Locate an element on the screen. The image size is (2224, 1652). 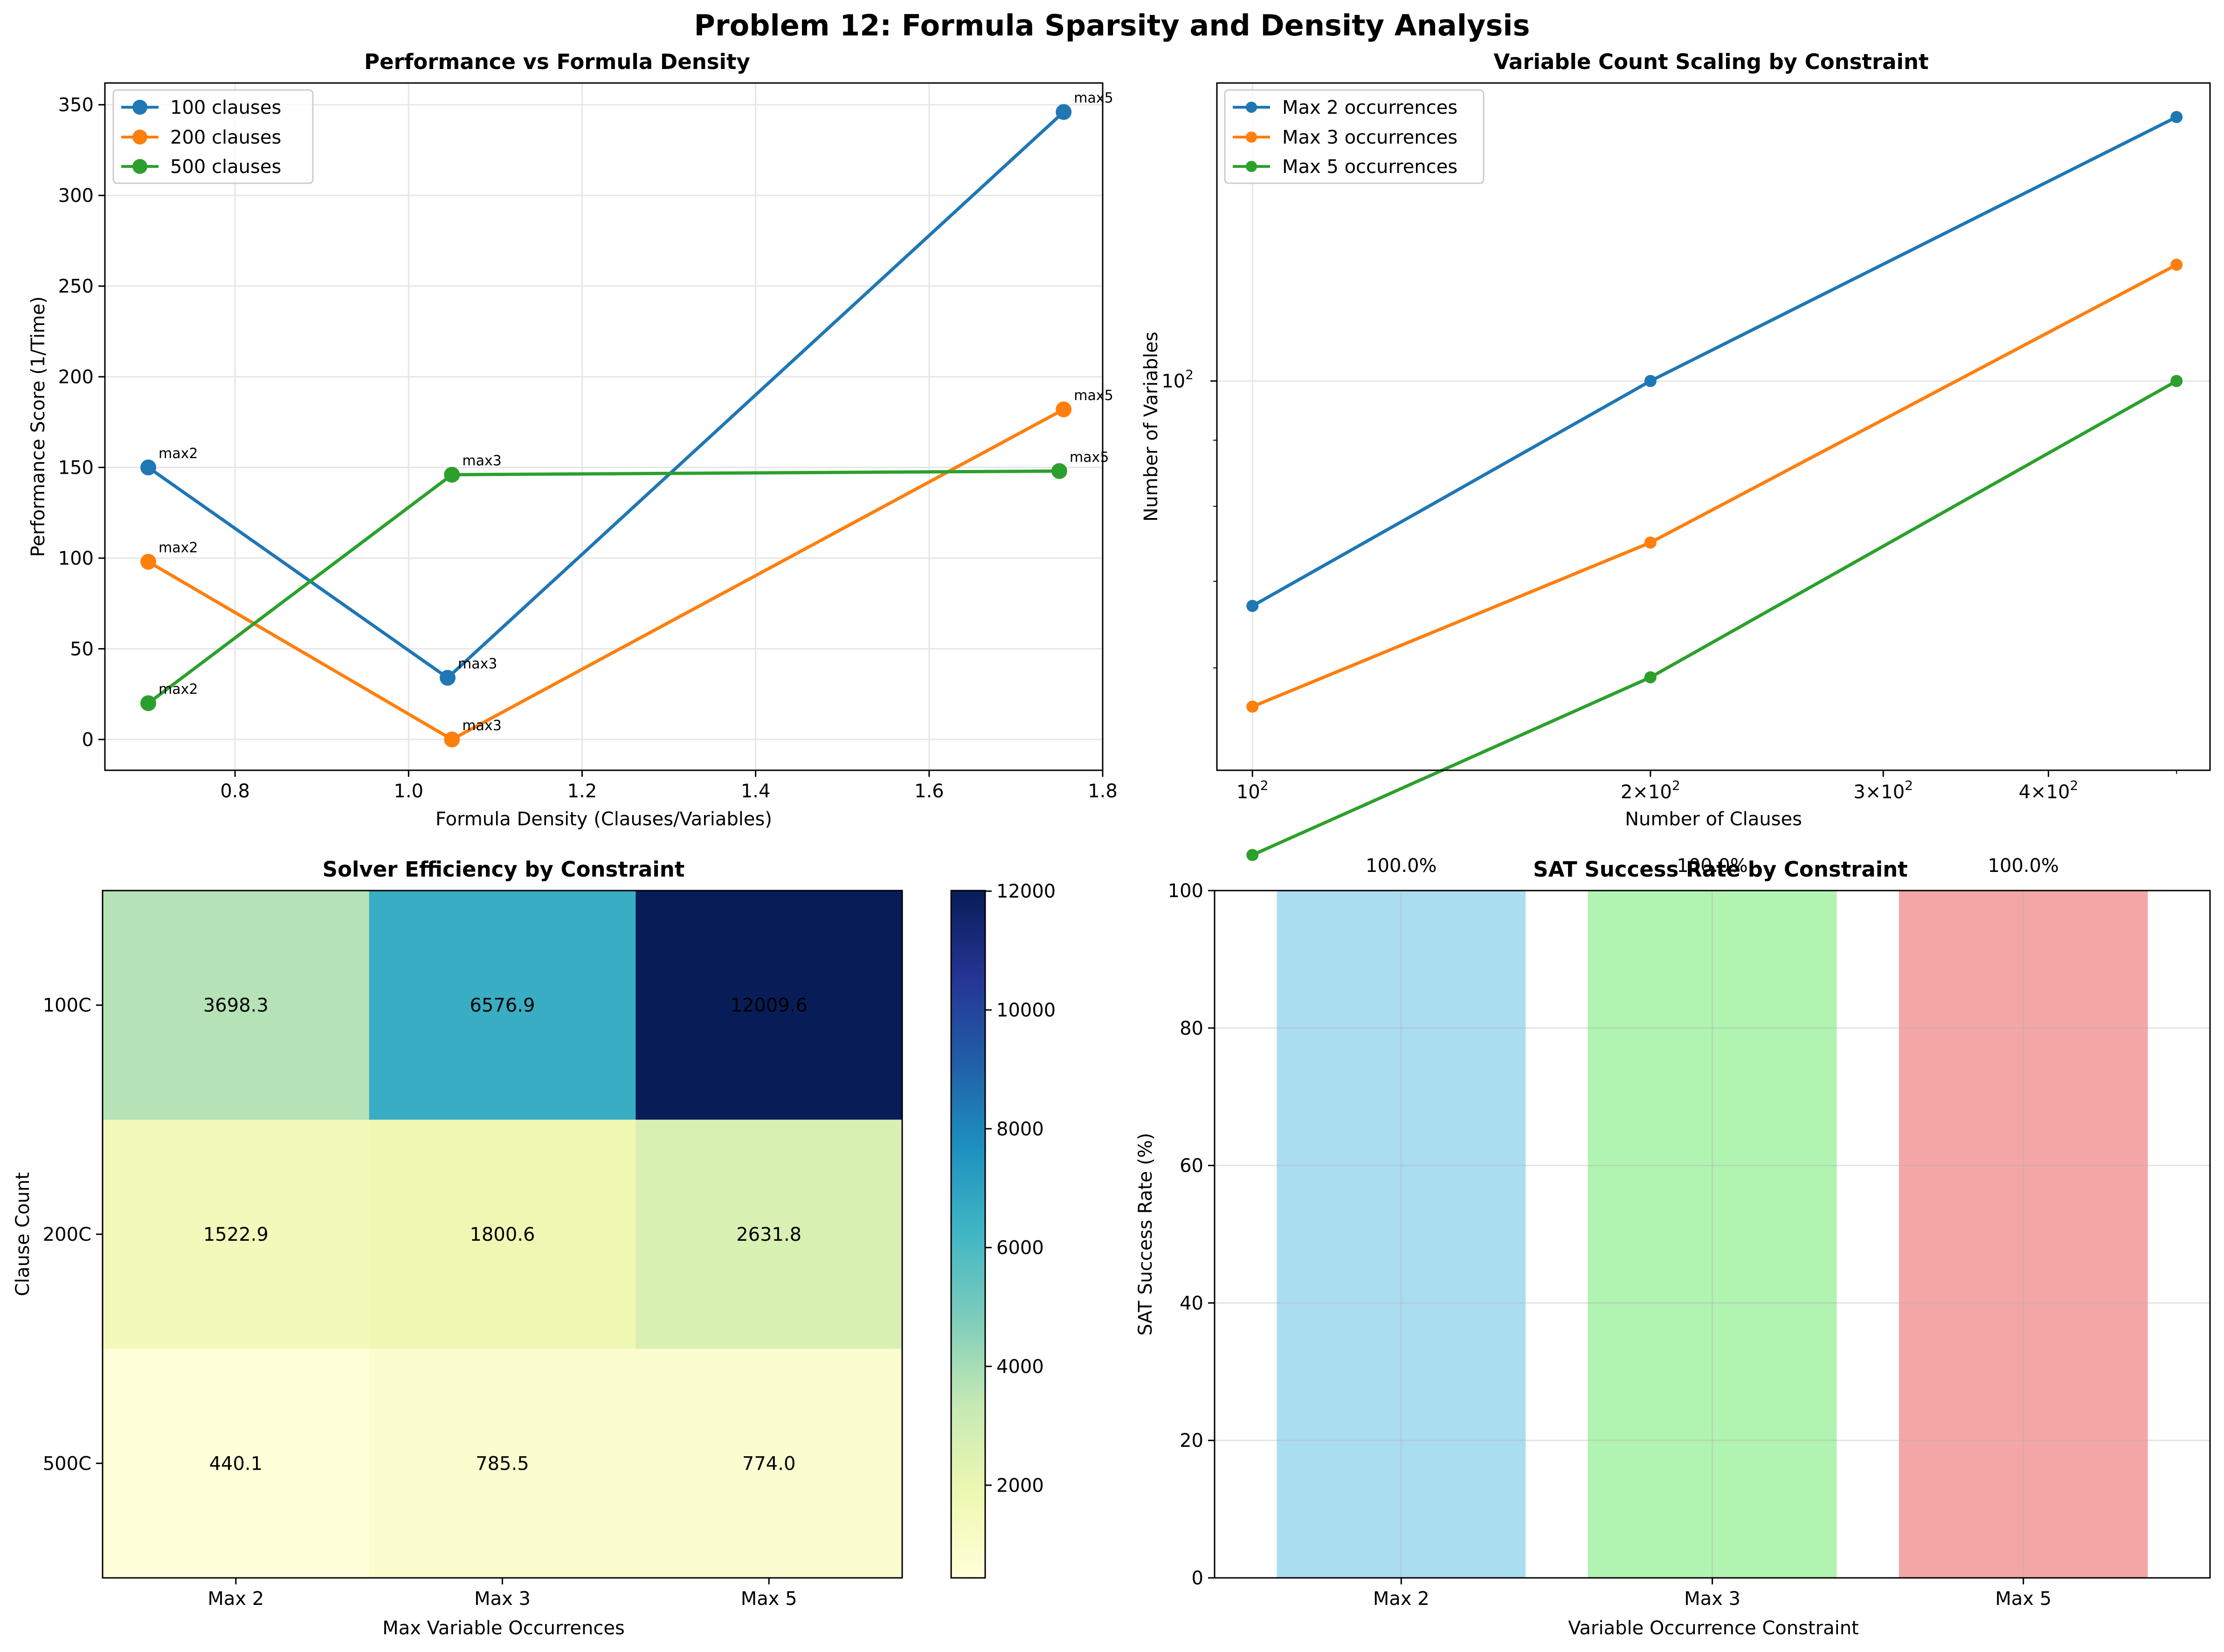
panel1-title: Performance vs Formula Density is located at coordinates (557, 62).